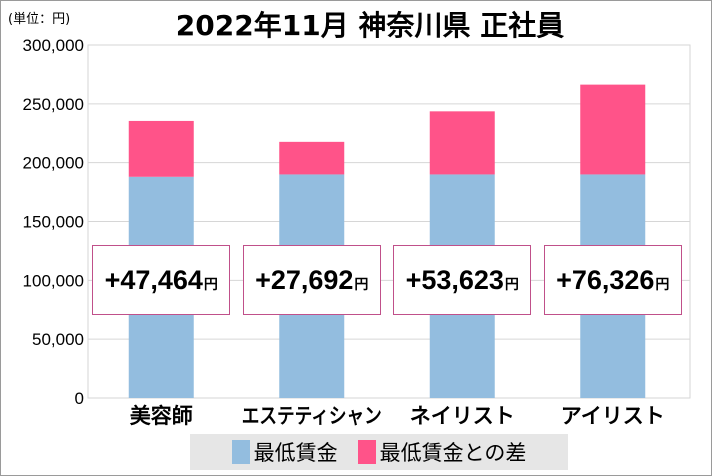 The image size is (712, 476). I want to click on y-tick-label: 50,000, so click(58, 339).